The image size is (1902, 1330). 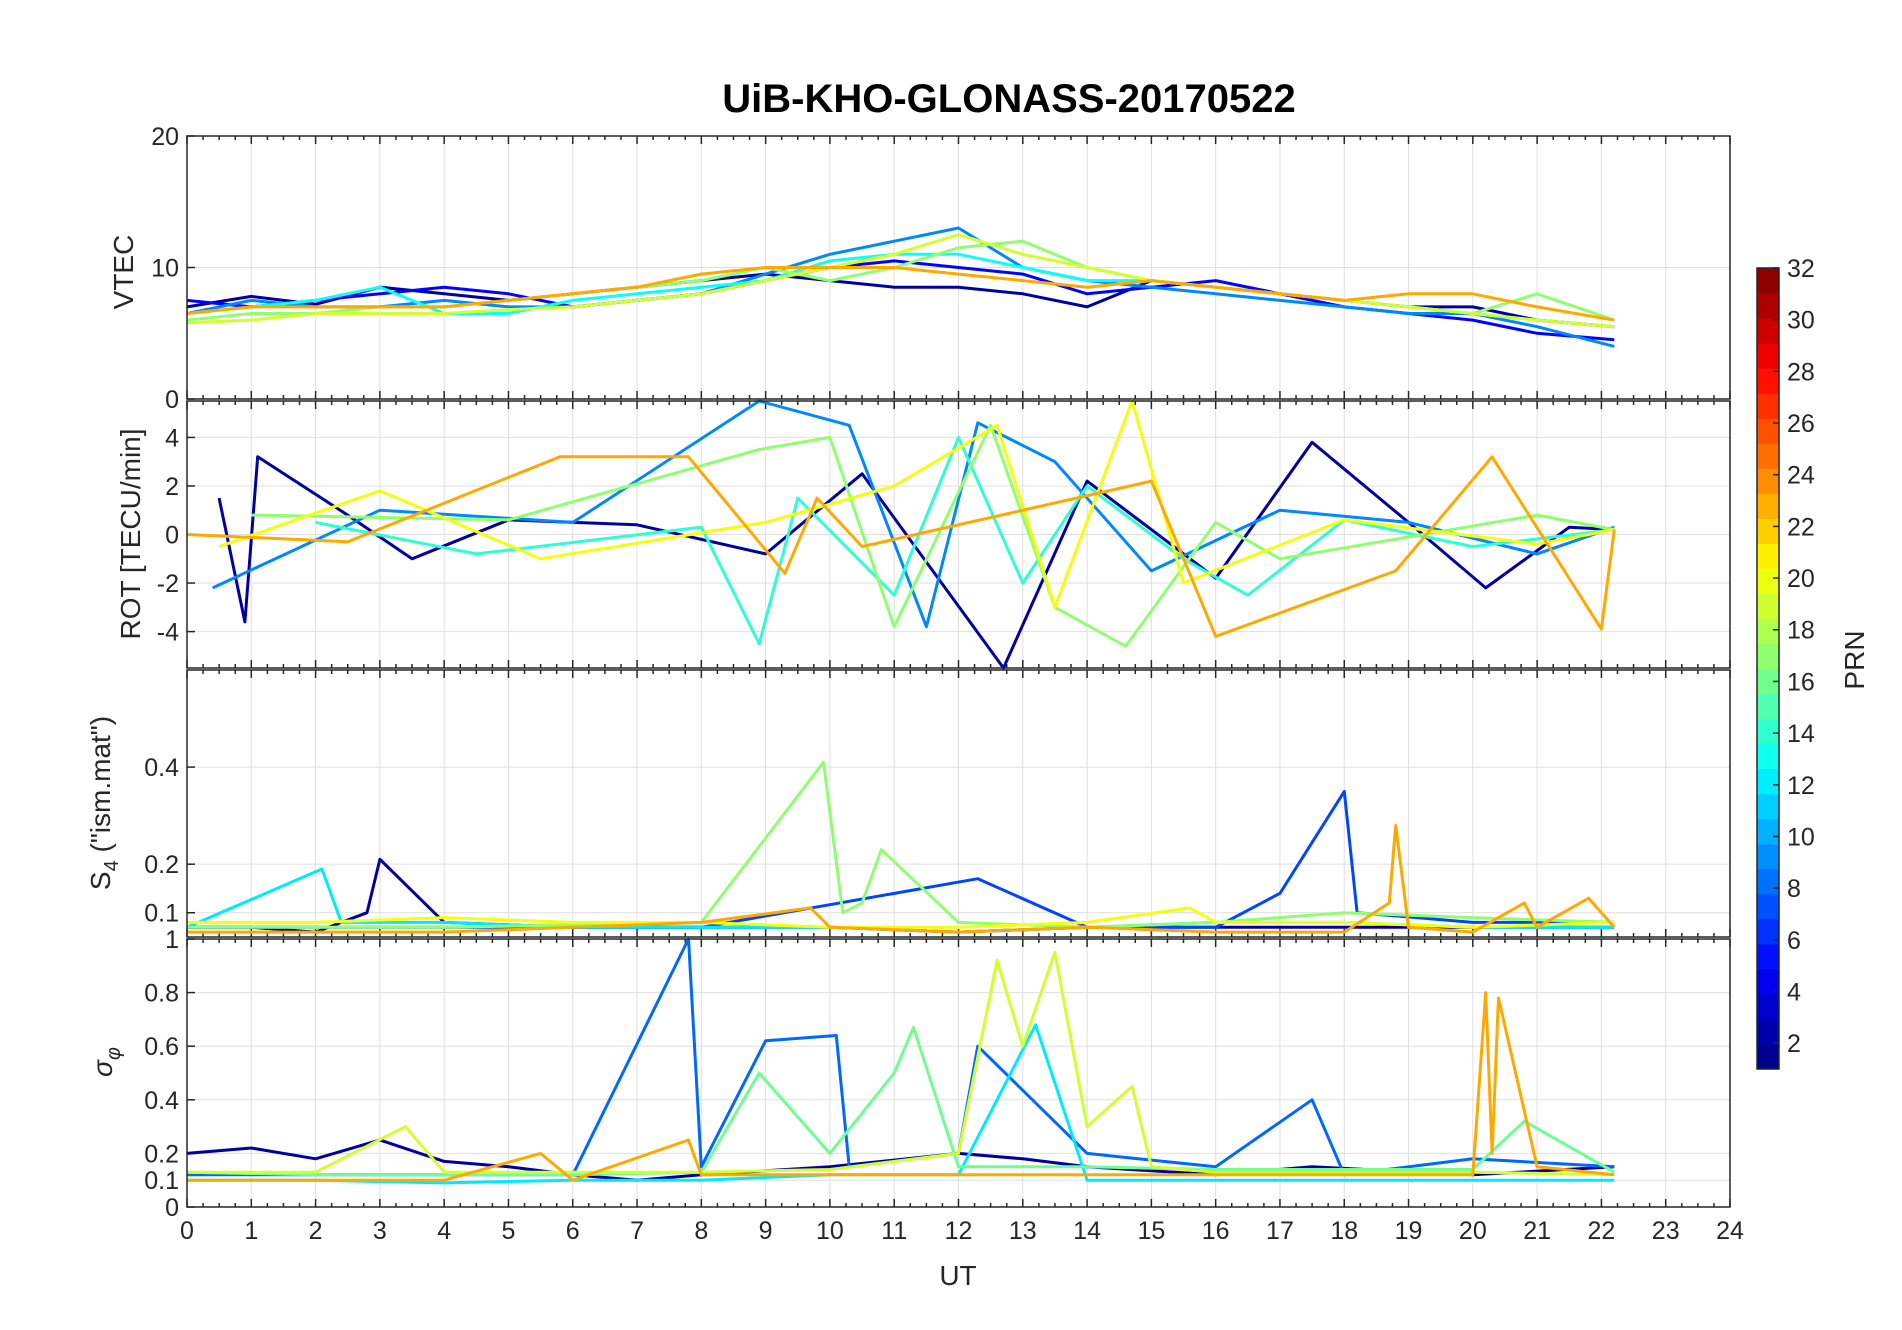 I want to click on s4-ylabel: S4 ("ism.mat"), so click(x=104, y=803).